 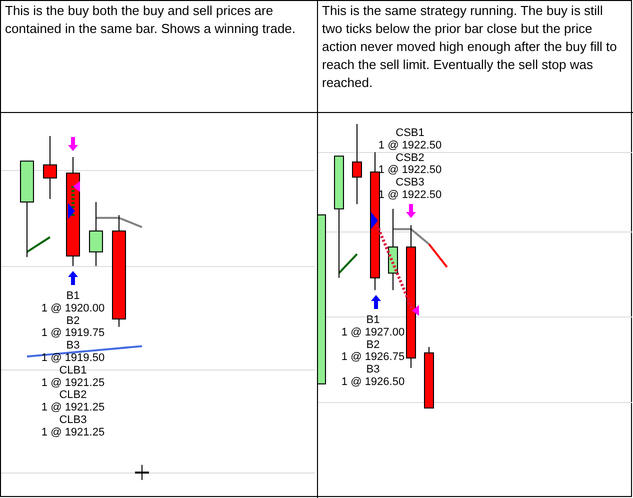 I want to click on annotation: CLB3, so click(x=73, y=420).